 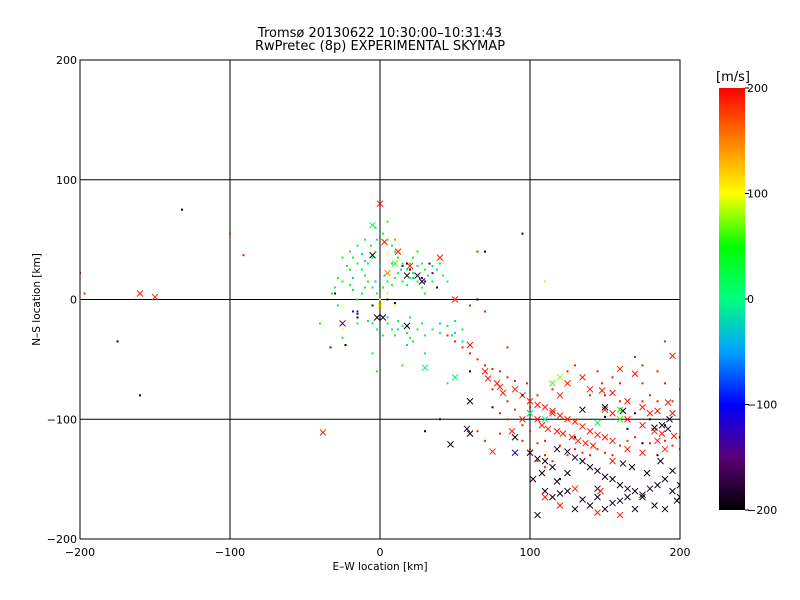 I want to click on x-tick-label: 200, so click(x=680, y=552).